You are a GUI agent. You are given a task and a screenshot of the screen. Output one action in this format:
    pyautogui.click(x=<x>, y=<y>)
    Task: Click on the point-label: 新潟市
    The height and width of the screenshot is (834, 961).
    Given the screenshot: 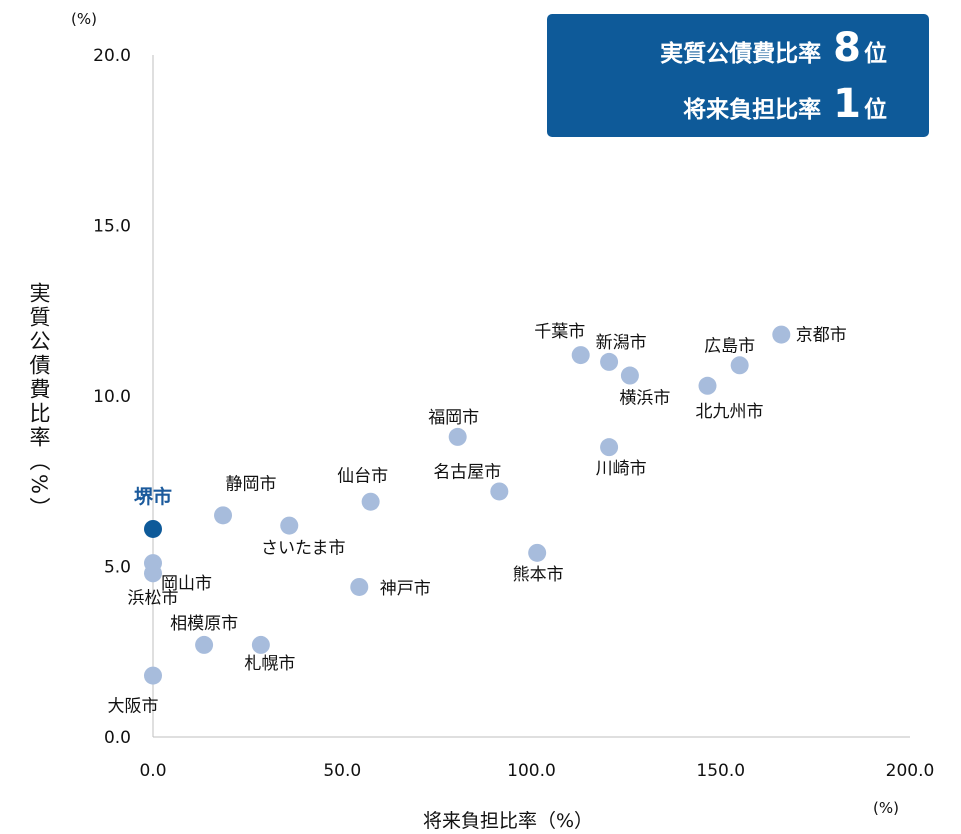 What is the action you would take?
    pyautogui.click(x=621, y=343)
    